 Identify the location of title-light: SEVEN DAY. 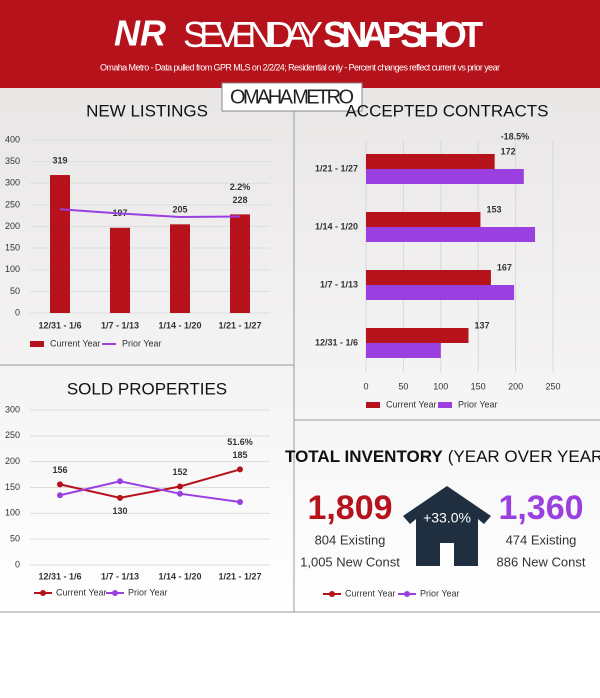
(253, 34).